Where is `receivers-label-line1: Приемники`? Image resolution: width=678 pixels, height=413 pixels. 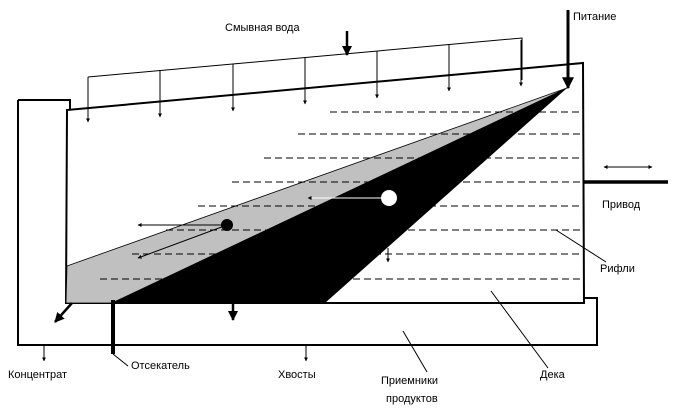 receivers-label-line1: Приемники is located at coordinates (409, 381).